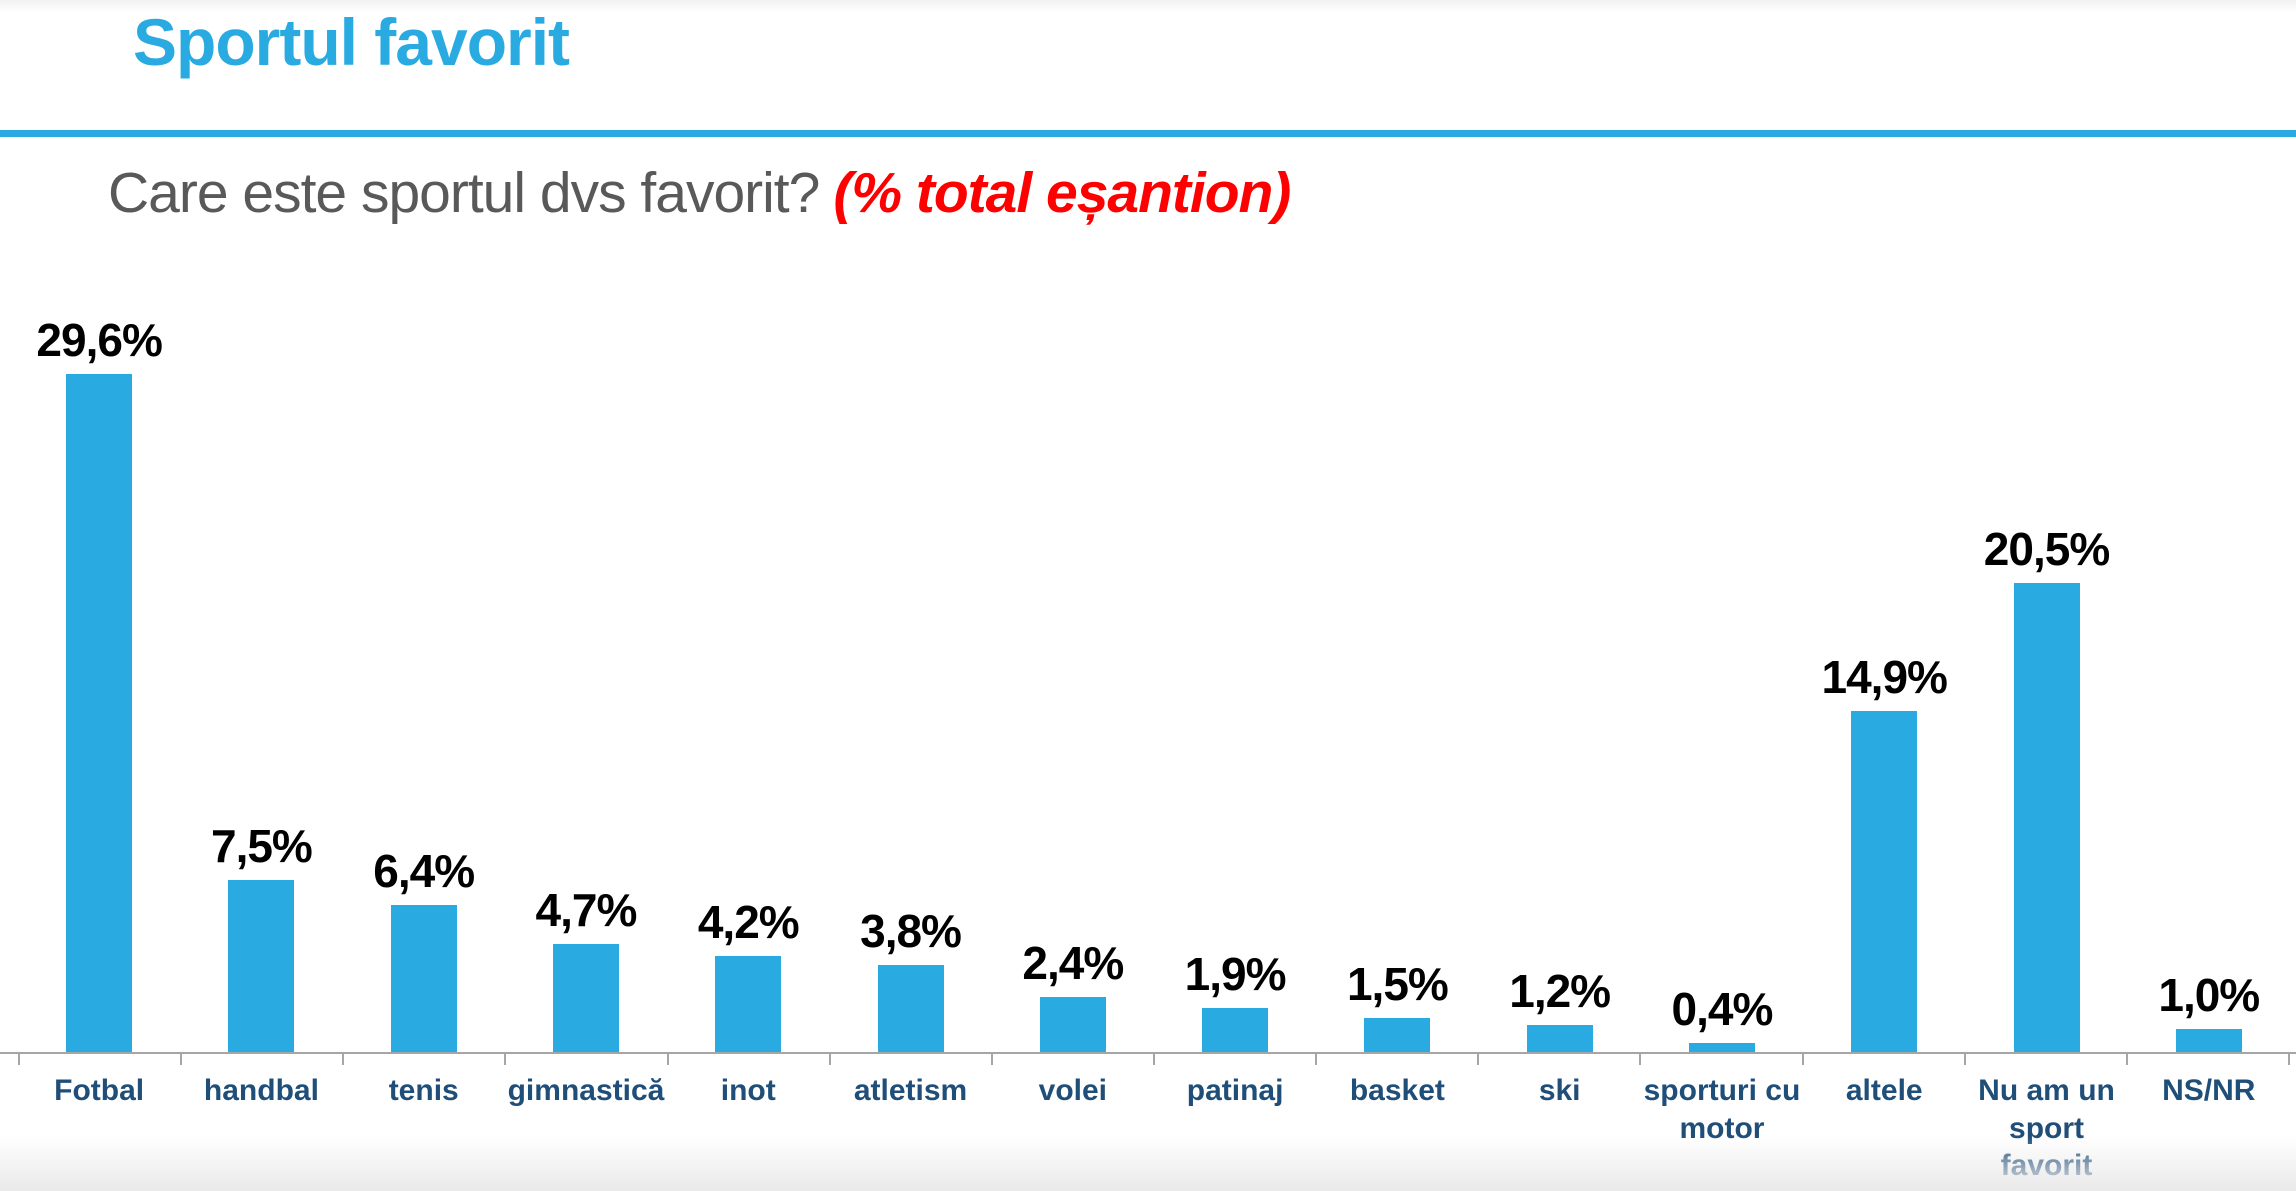  Describe the element at coordinates (1073, 1090) in the screenshot. I see `category-label-volei: volei` at that location.